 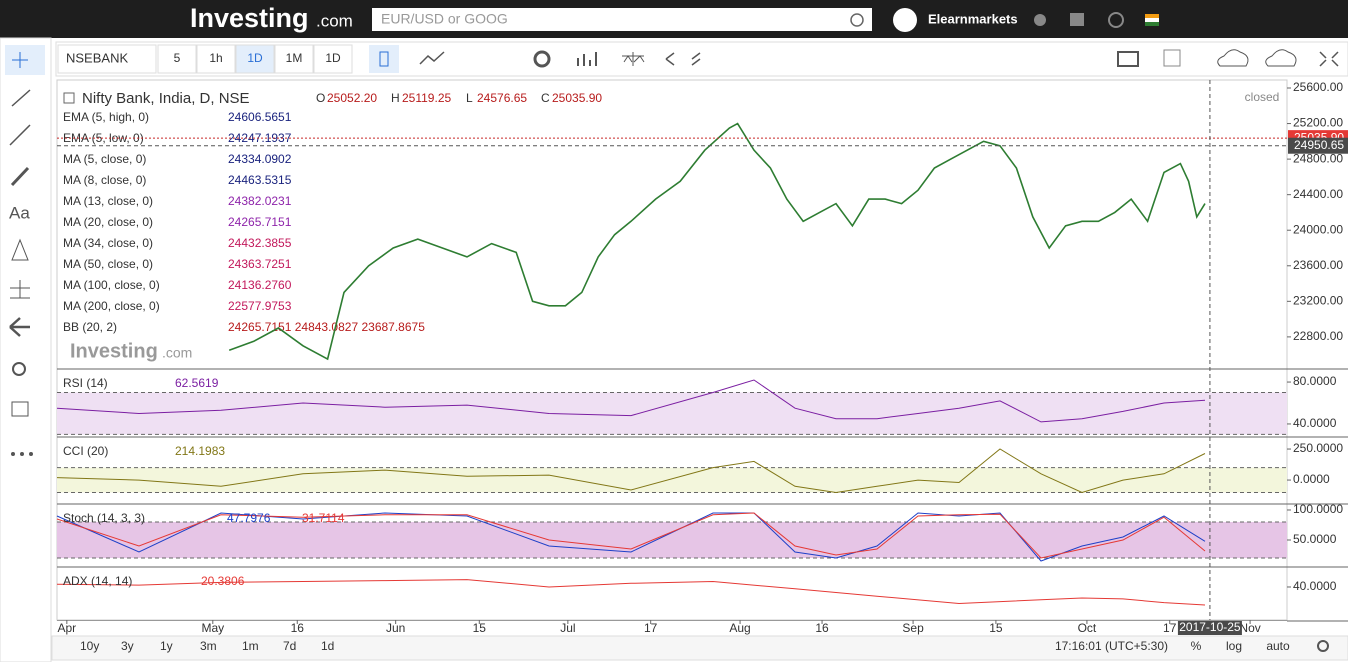 I want to click on y-tick-label: 23200.00, so click(x=1318, y=301).